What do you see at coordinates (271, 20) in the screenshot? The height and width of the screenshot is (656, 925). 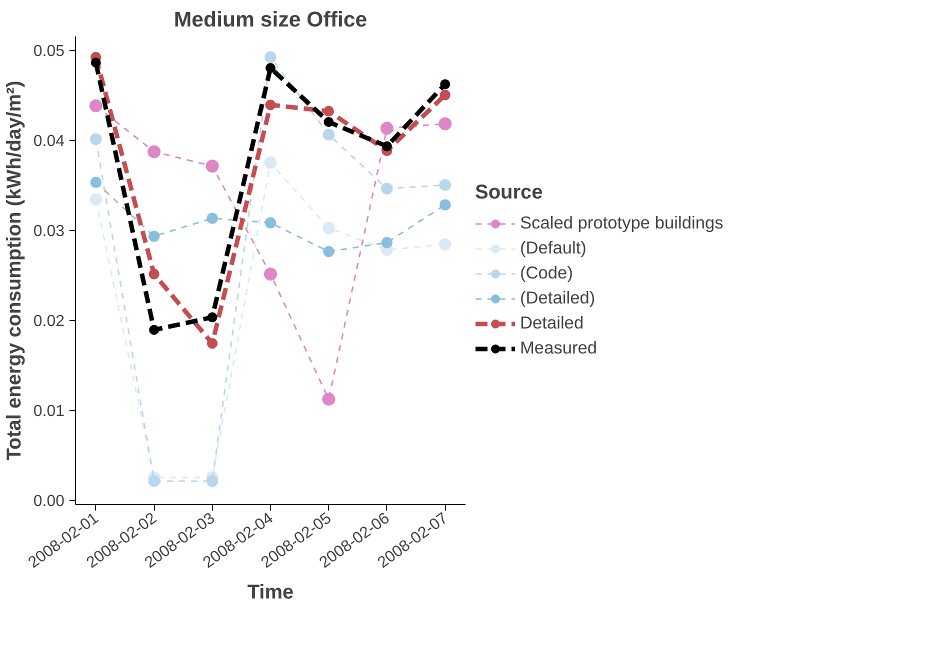 I see `chart-title: Medium size Office` at bounding box center [271, 20].